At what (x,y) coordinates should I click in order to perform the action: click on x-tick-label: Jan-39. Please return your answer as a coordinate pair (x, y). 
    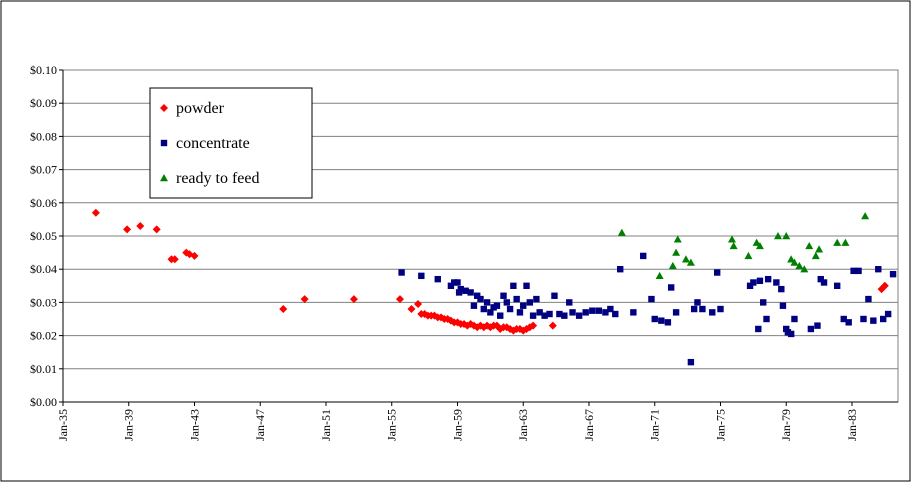
    Looking at the image, I should click on (129, 425).